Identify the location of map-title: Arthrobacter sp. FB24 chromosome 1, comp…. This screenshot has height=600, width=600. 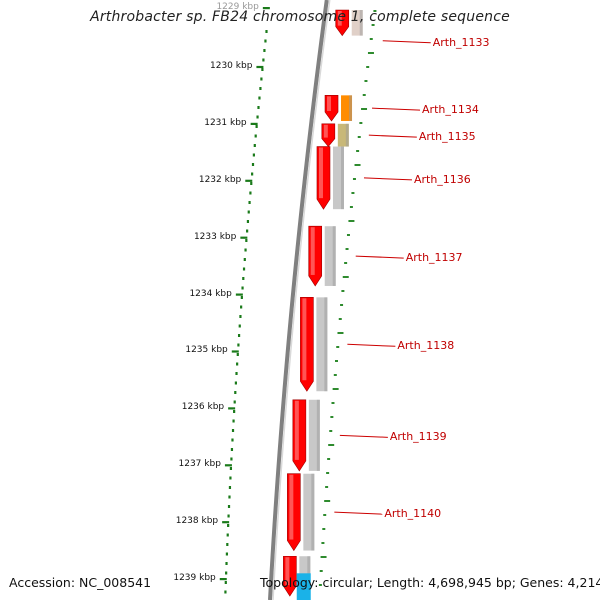
(300, 17).